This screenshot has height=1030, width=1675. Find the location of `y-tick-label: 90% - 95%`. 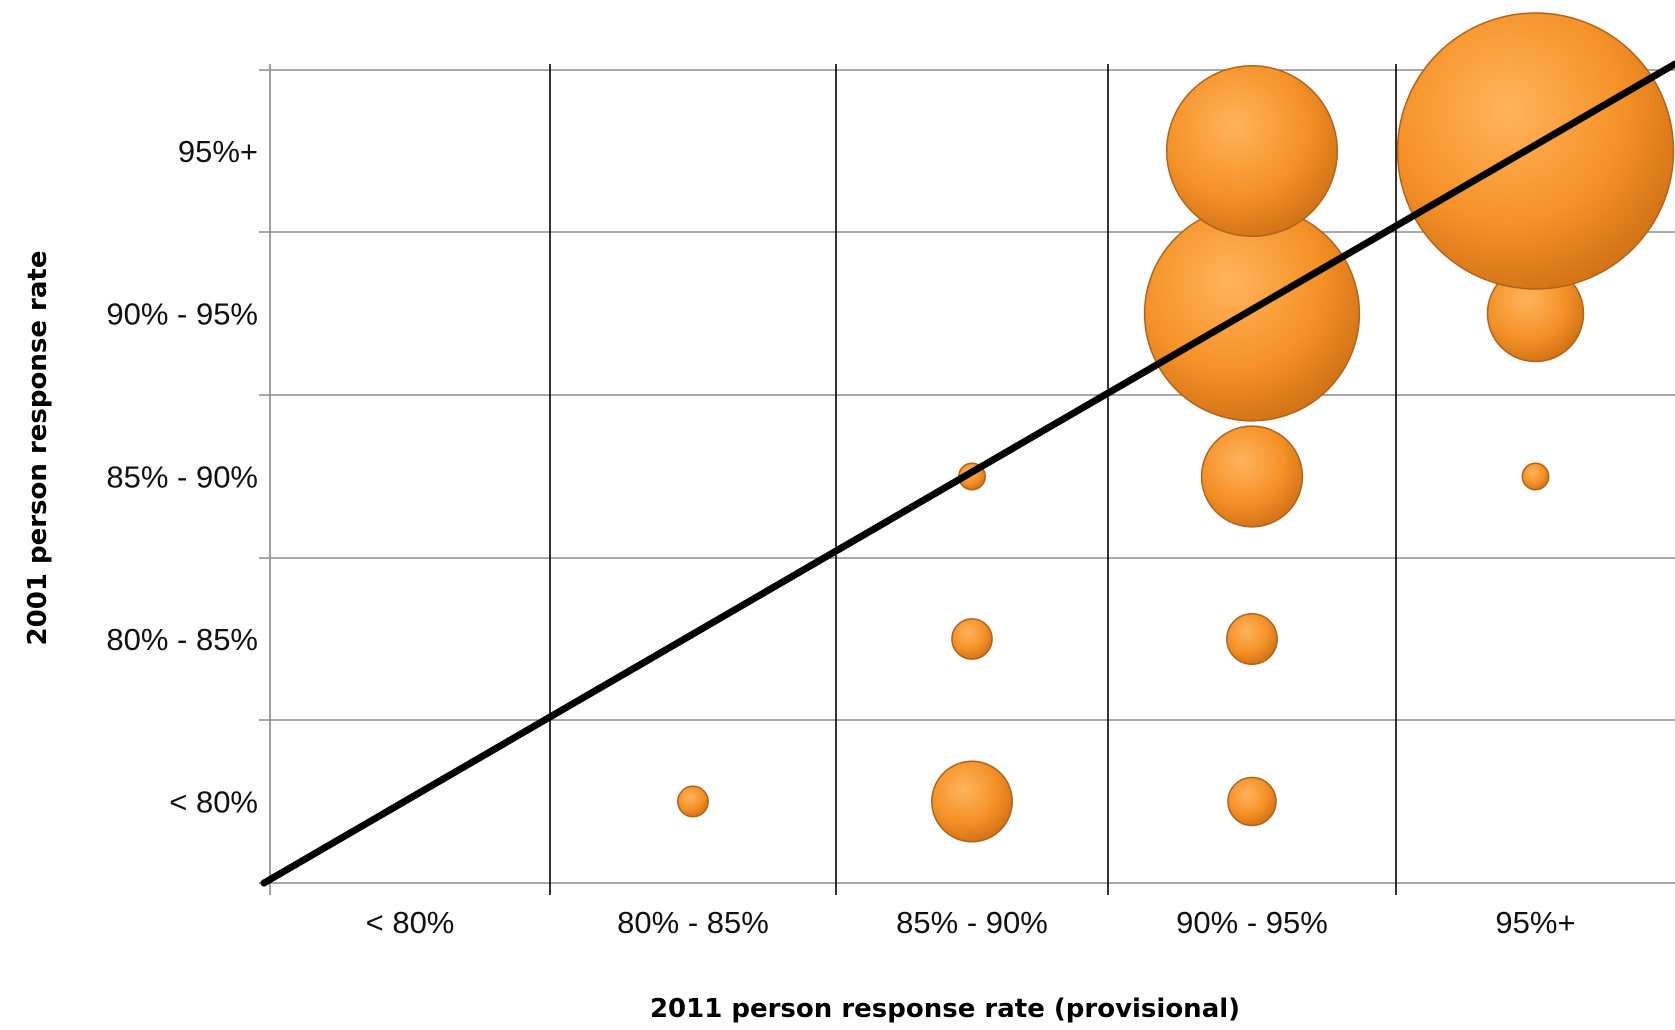

y-tick-label: 90% - 95% is located at coordinates (182, 314).